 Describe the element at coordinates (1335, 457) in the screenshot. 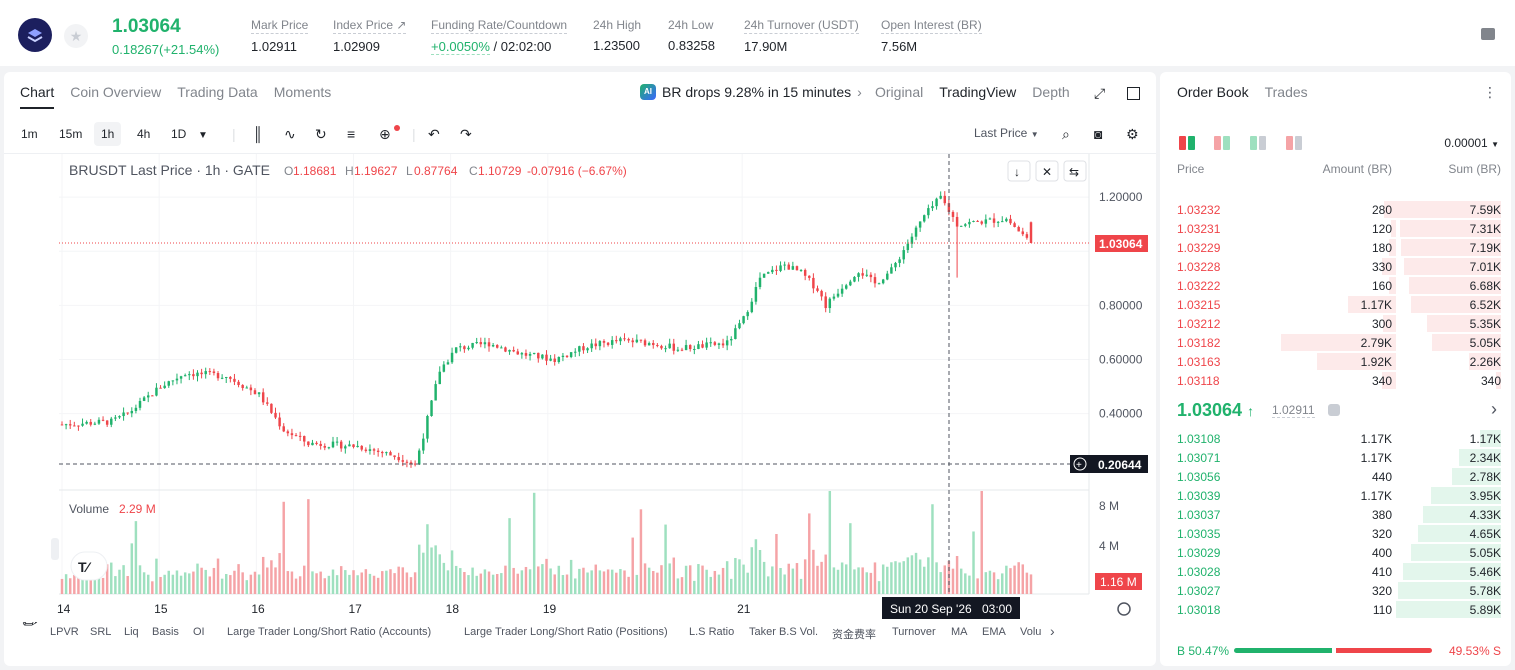

I see `bid-row: 1.03071 1.17K 2.34K` at that location.